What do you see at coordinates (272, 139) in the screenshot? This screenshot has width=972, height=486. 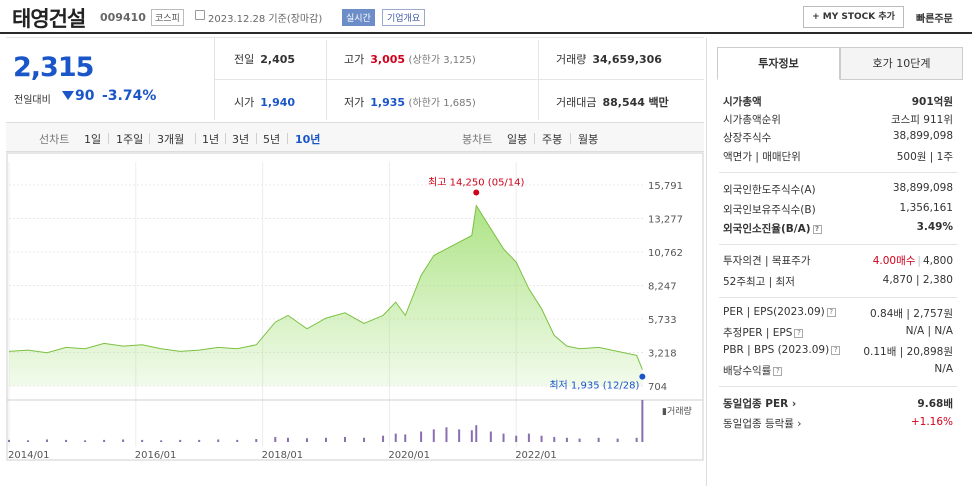 I see `period-5y: 5년` at bounding box center [272, 139].